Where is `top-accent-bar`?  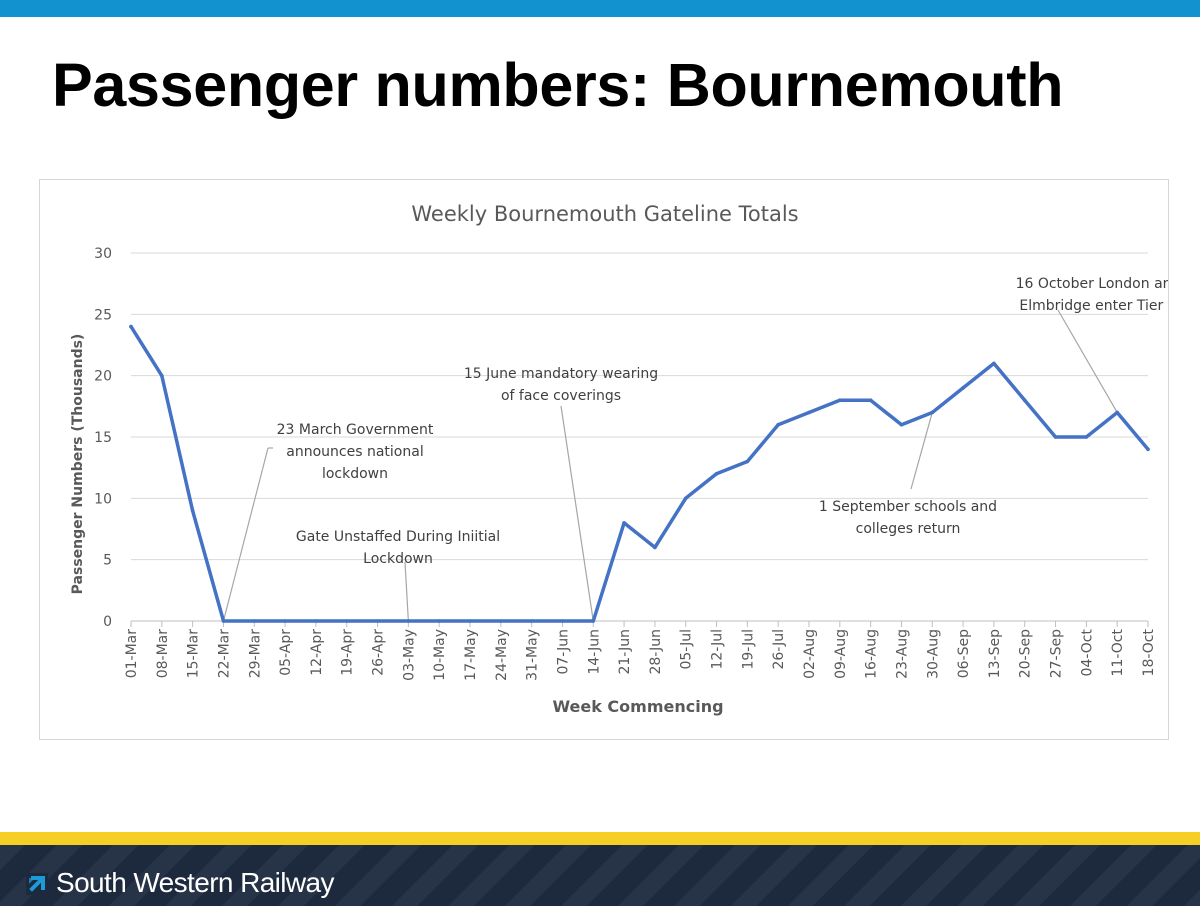 top-accent-bar is located at coordinates (600, 8).